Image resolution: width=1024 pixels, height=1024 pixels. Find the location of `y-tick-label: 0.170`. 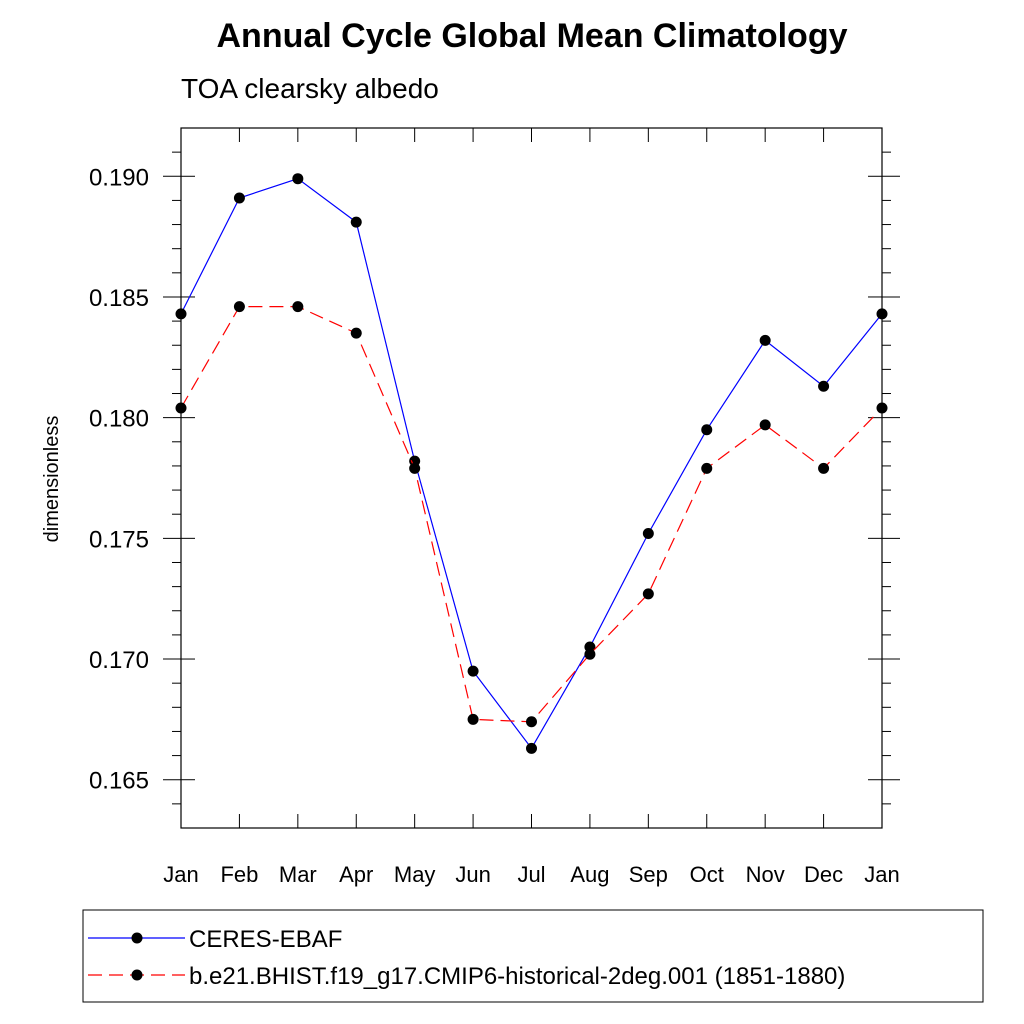

y-tick-label: 0.170 is located at coordinates (119, 660).